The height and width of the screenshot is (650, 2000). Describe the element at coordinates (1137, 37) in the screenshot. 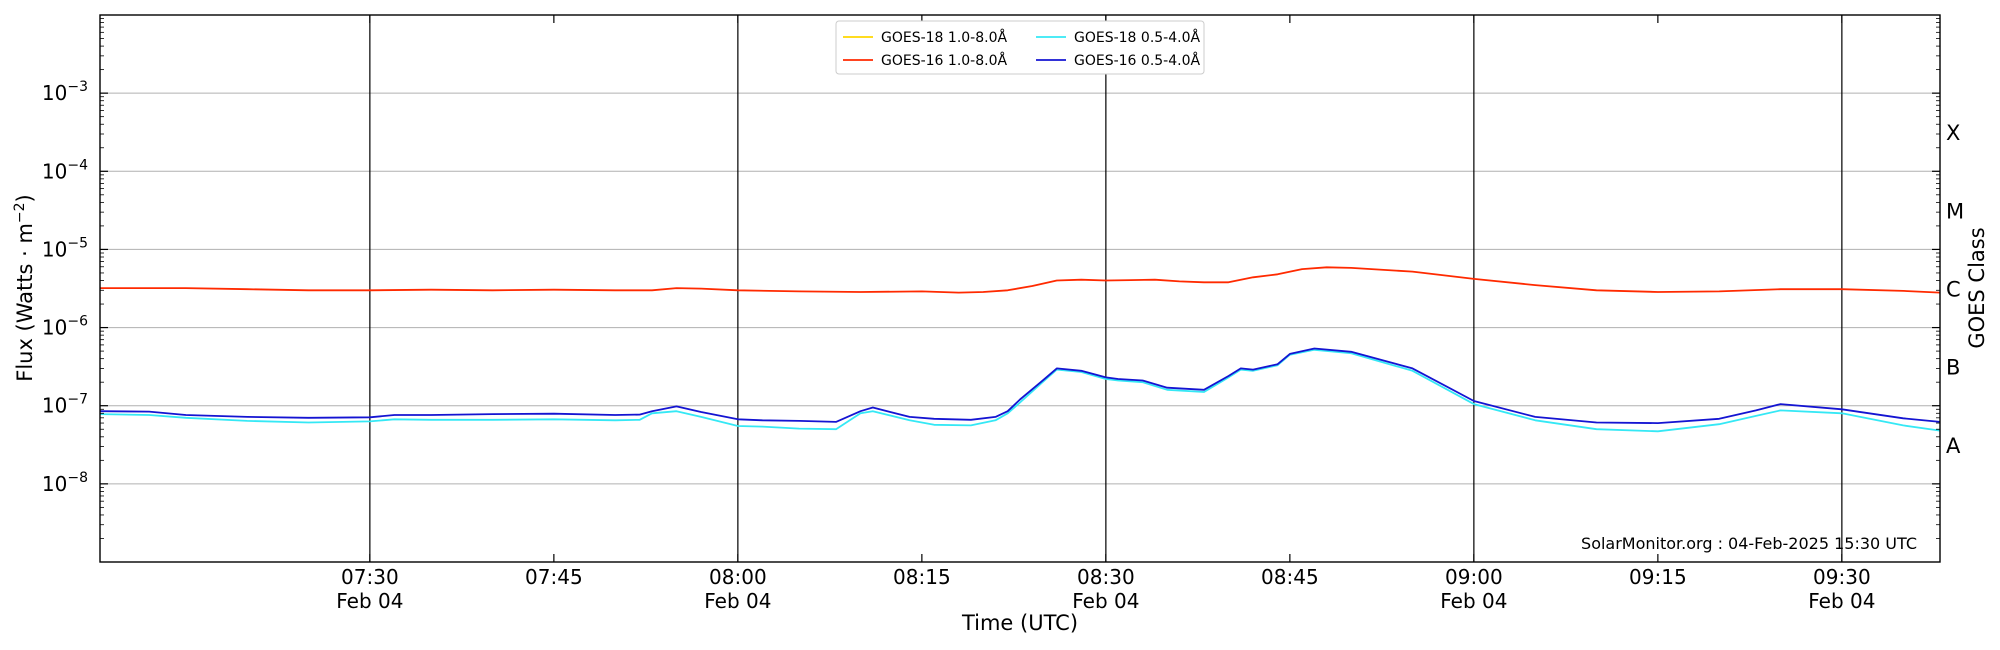

I see `legend-label: GOES-18 0.5-4.0Å` at that location.